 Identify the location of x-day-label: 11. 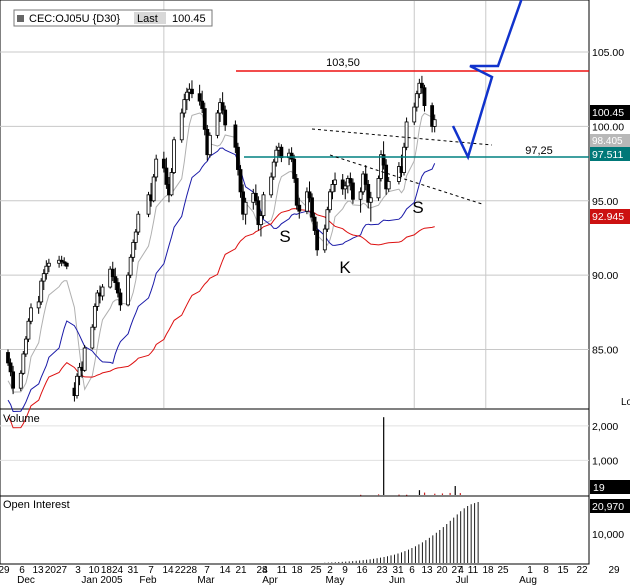
(473, 570).